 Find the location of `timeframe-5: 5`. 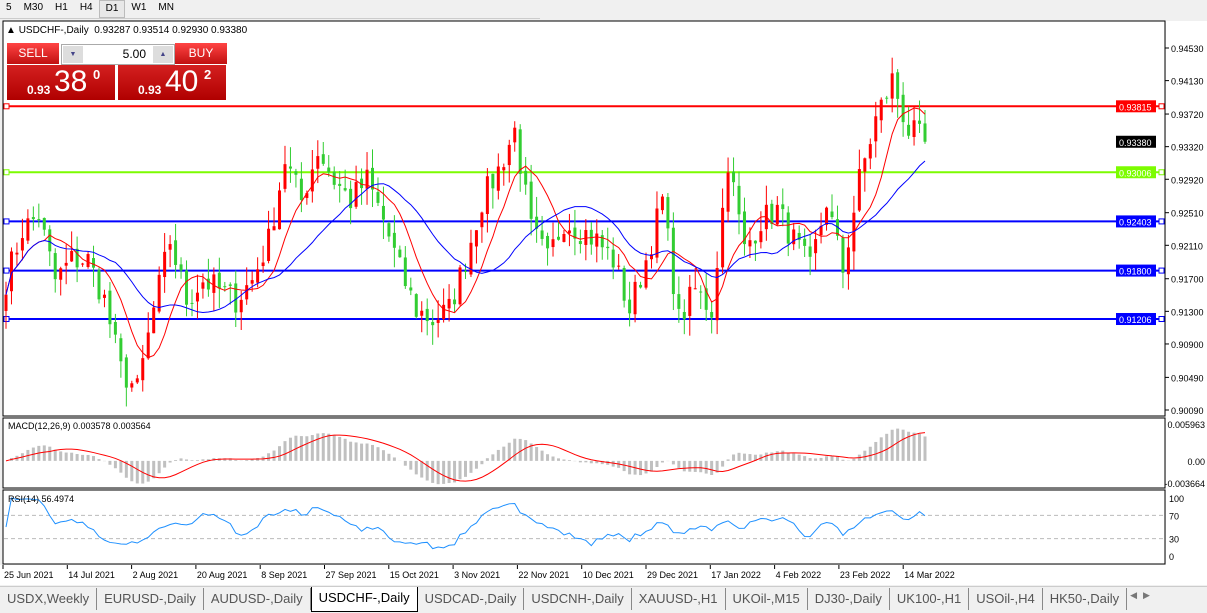

timeframe-5: 5 is located at coordinates (9, 7).